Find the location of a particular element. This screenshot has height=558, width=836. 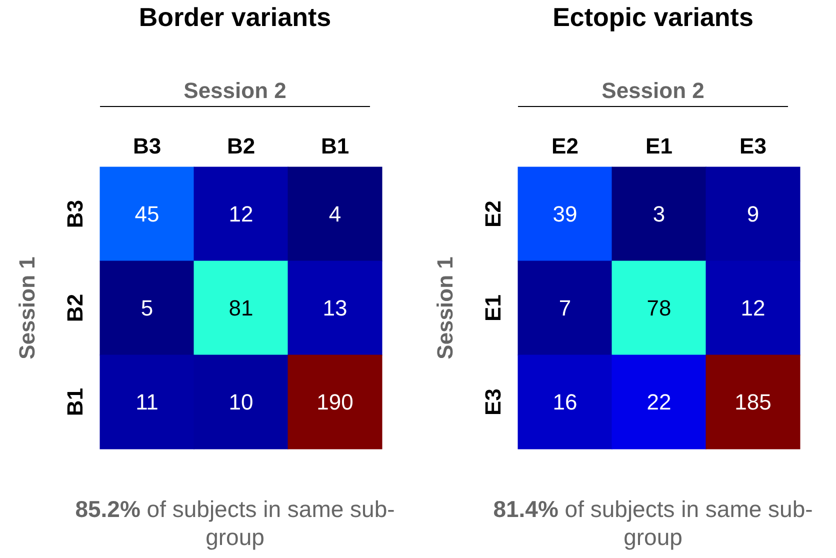

data-label: 81 is located at coordinates (241, 308).